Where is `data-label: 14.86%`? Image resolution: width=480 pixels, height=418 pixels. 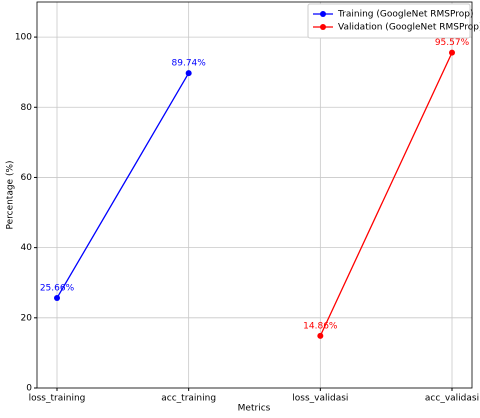 data-label: 14.86% is located at coordinates (320, 326).